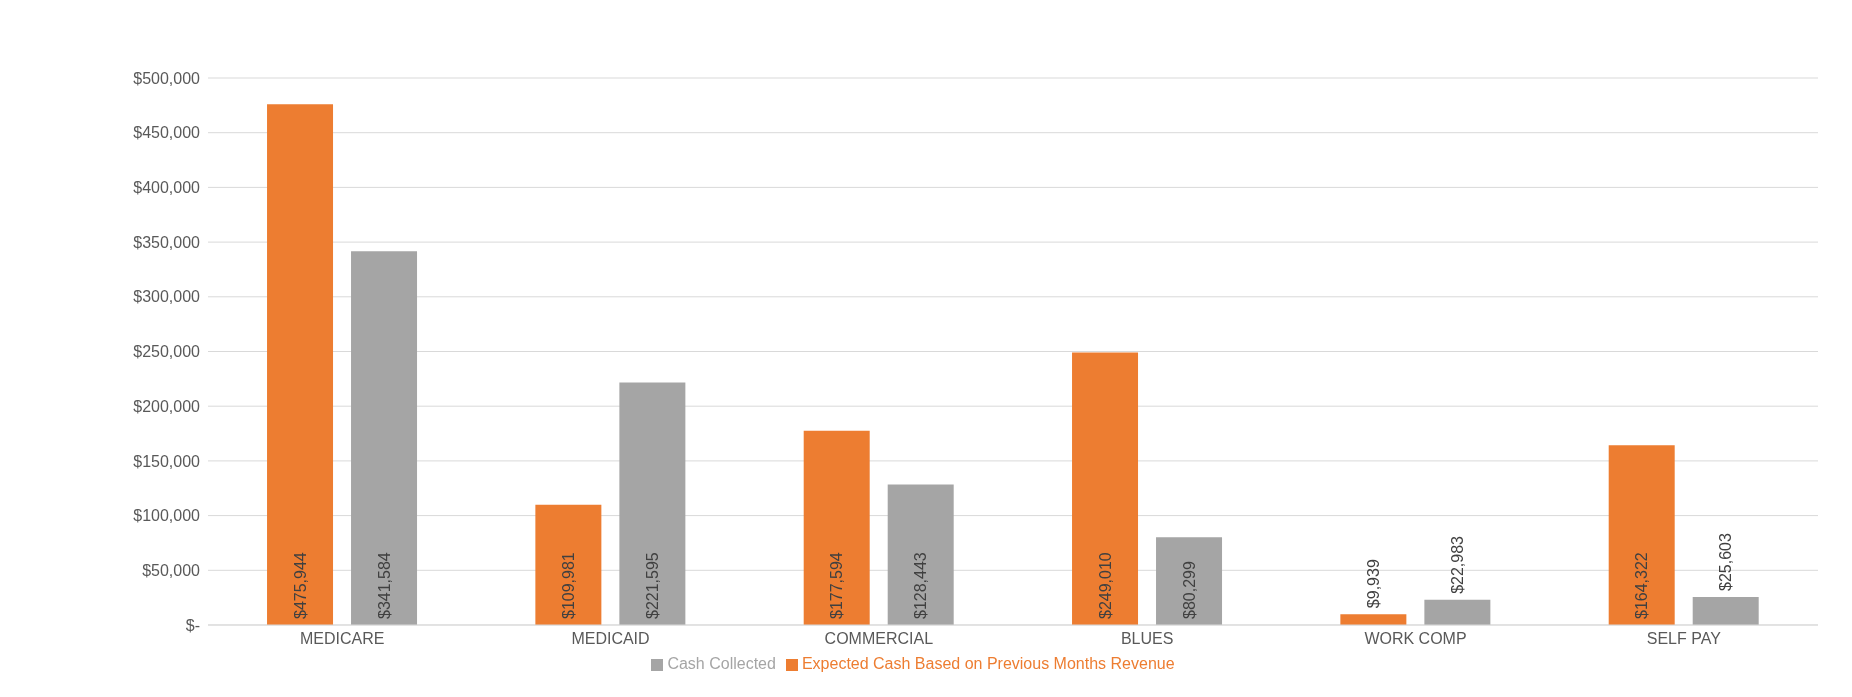 This screenshot has height=697, width=1852. What do you see at coordinates (837, 585) in the screenshot?
I see `data-label: $177,594` at bounding box center [837, 585].